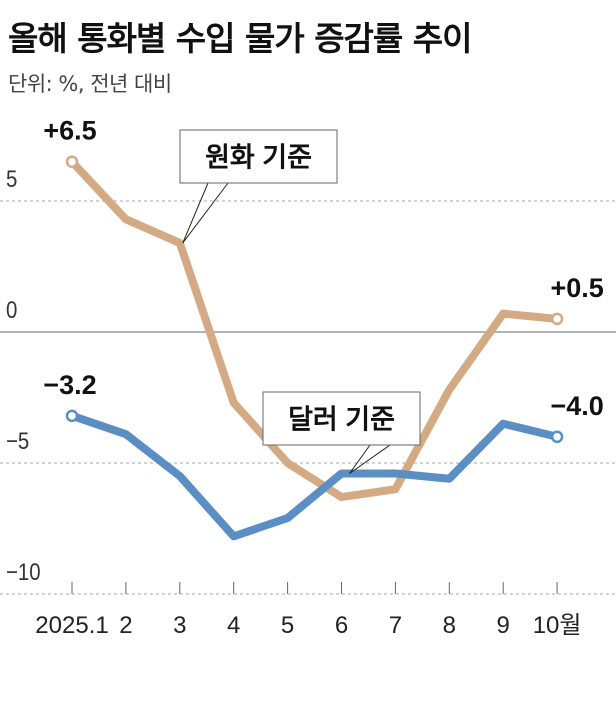  What do you see at coordinates (395, 625) in the screenshot?
I see `x-tick-label: 7` at bounding box center [395, 625].